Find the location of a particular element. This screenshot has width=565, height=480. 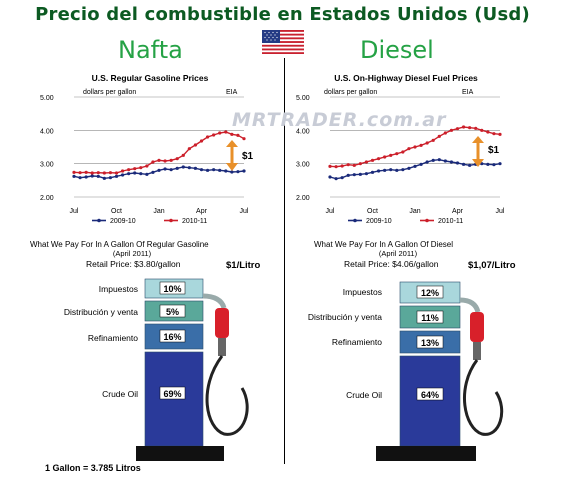

us-flag-icon is located at coordinates (283, 42).